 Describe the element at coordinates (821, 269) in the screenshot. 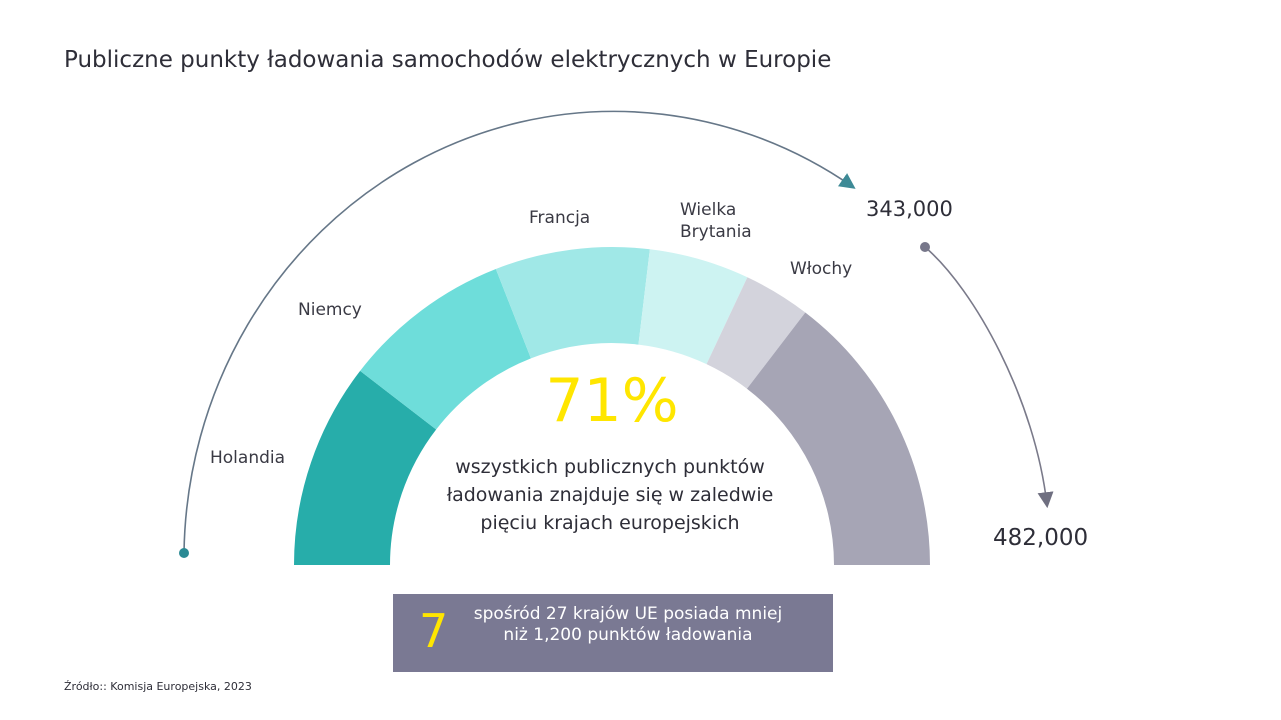

I see `label-wlochy: Włochy` at that location.